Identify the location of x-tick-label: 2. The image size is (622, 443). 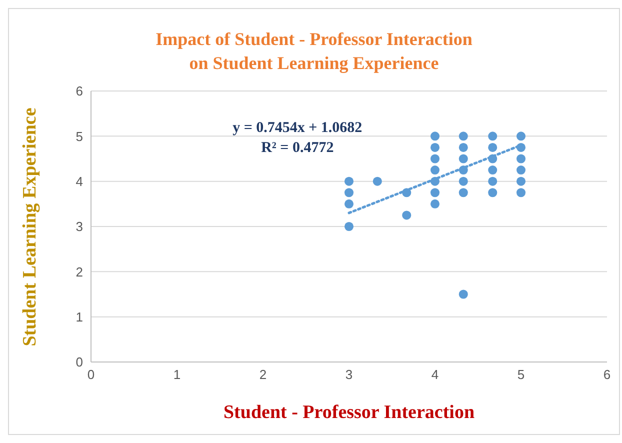
(263, 374).